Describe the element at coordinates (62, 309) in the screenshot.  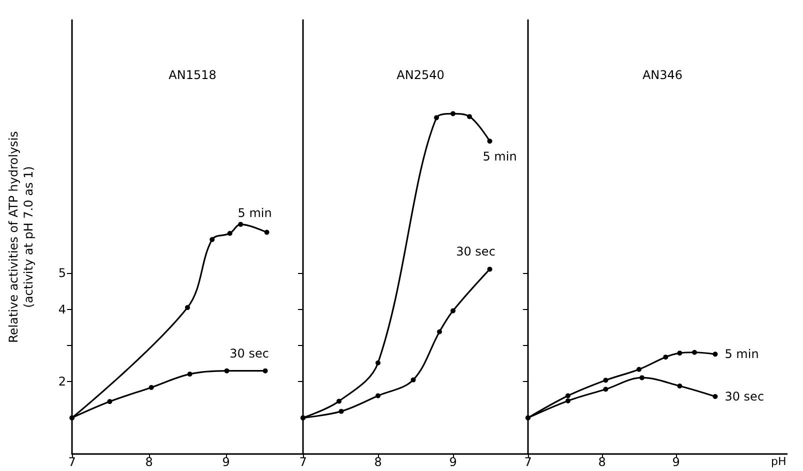
I see `y-tick-label: 4` at that location.